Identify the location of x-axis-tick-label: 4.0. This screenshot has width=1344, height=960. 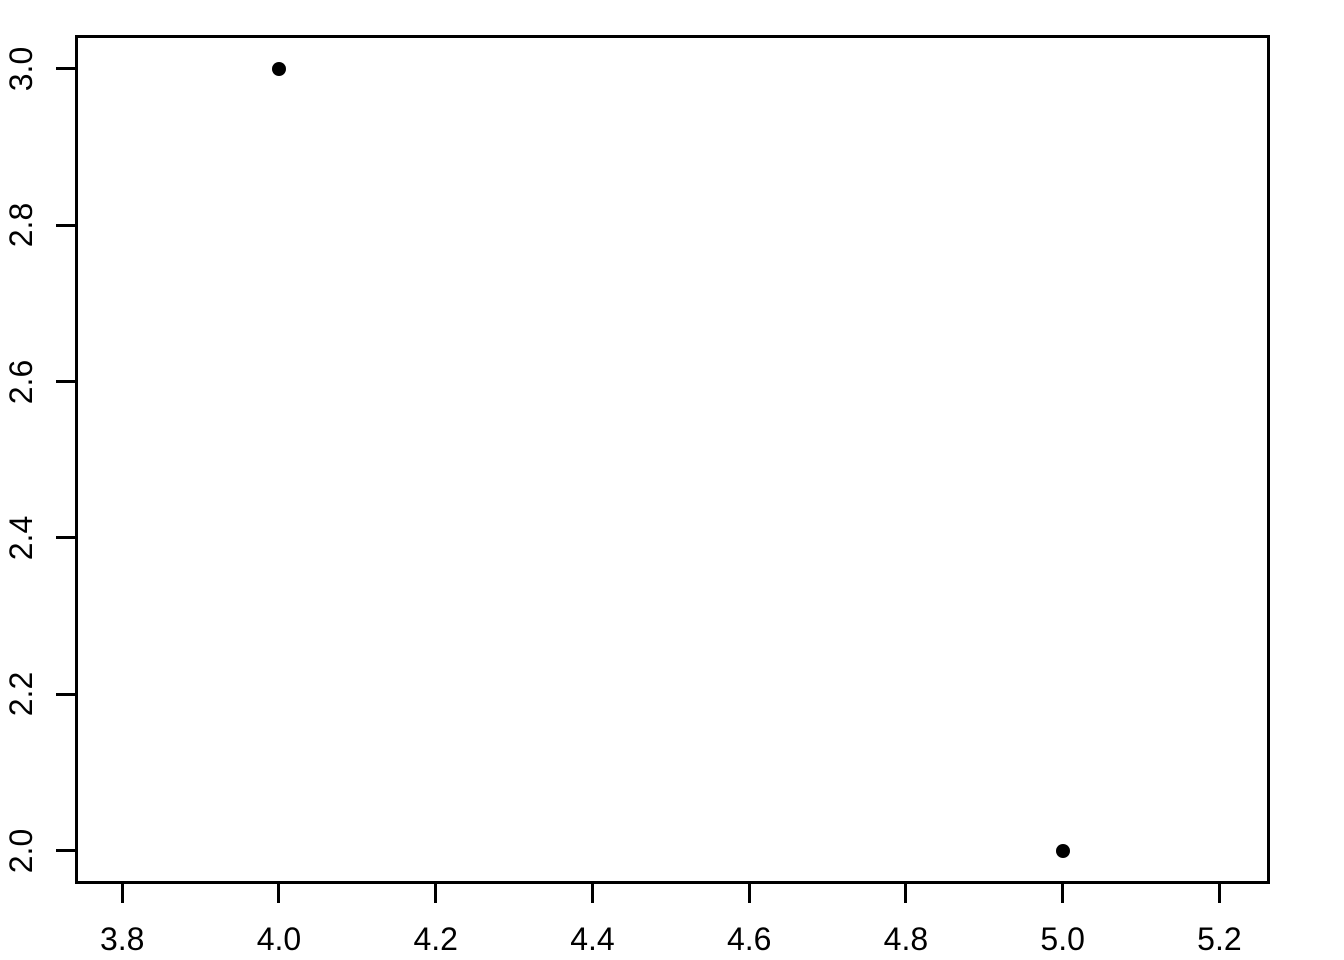
(279, 939).